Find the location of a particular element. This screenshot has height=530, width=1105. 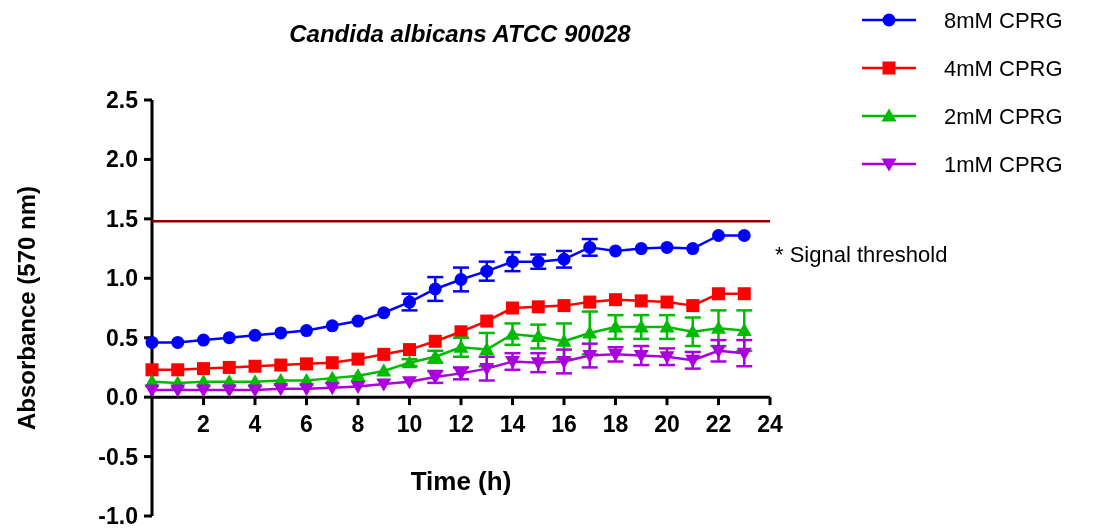

y-tick-label: 1.0 is located at coordinates (122, 278).